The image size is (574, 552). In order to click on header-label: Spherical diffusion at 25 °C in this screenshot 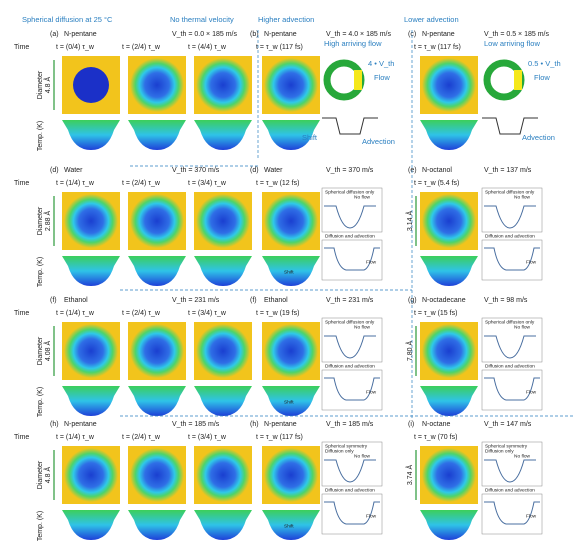, I will do `click(67, 19)`.